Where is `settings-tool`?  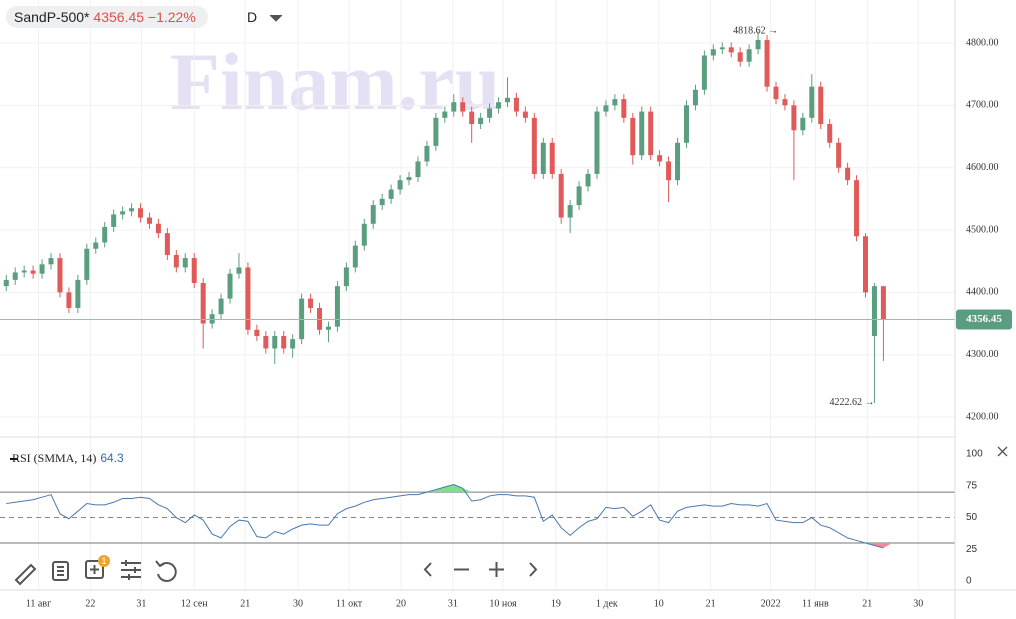
settings-tool is located at coordinates (131, 570).